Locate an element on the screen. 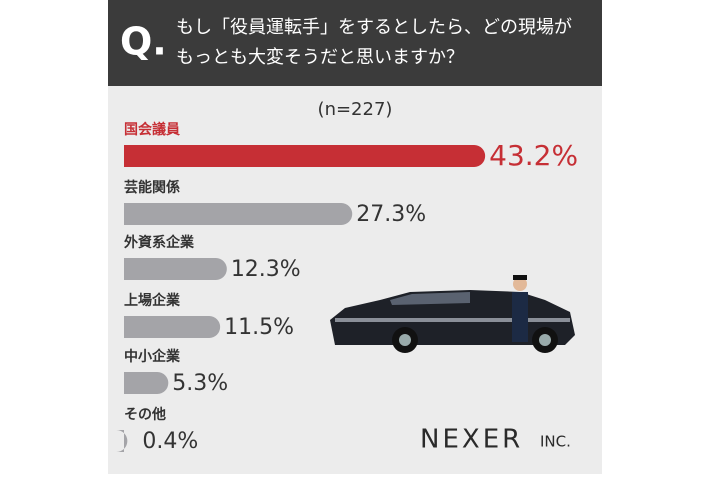 Image resolution: width=710 pixels, height=478 pixels. value-label: 12.3% is located at coordinates (266, 269).